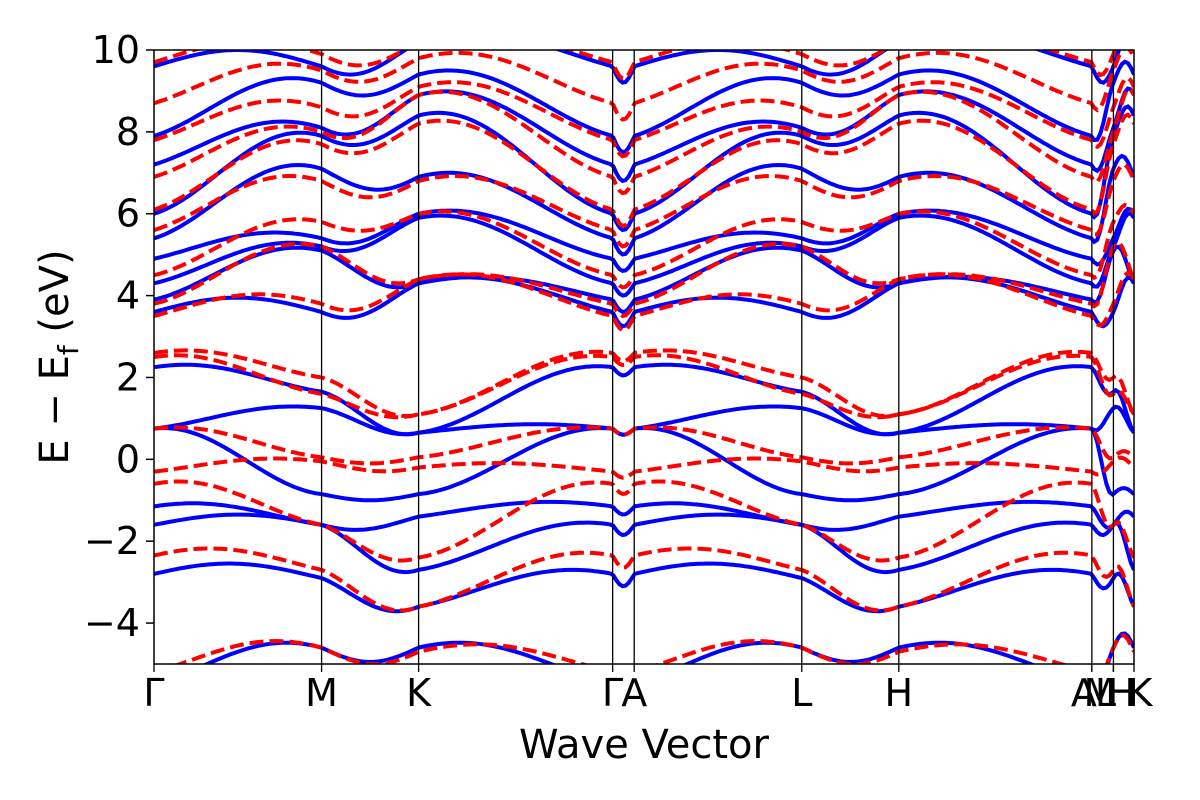 Image resolution: width=1200 pixels, height=800 pixels. What do you see at coordinates (68, 349) in the screenshot?
I see `y-axis-title-subscript: f` at bounding box center [68, 349].